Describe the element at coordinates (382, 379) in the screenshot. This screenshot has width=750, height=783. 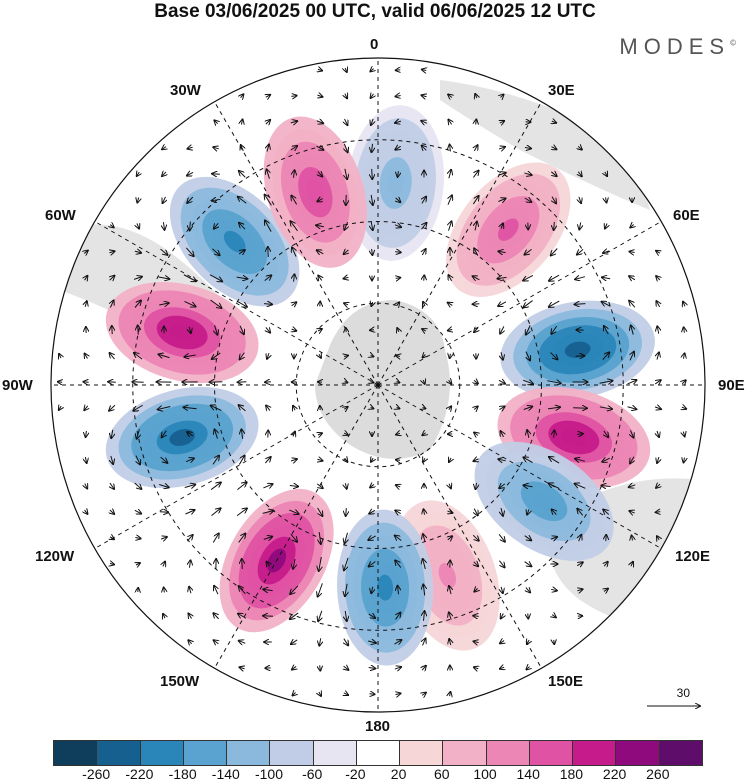
I see `antarctica-shape` at that location.